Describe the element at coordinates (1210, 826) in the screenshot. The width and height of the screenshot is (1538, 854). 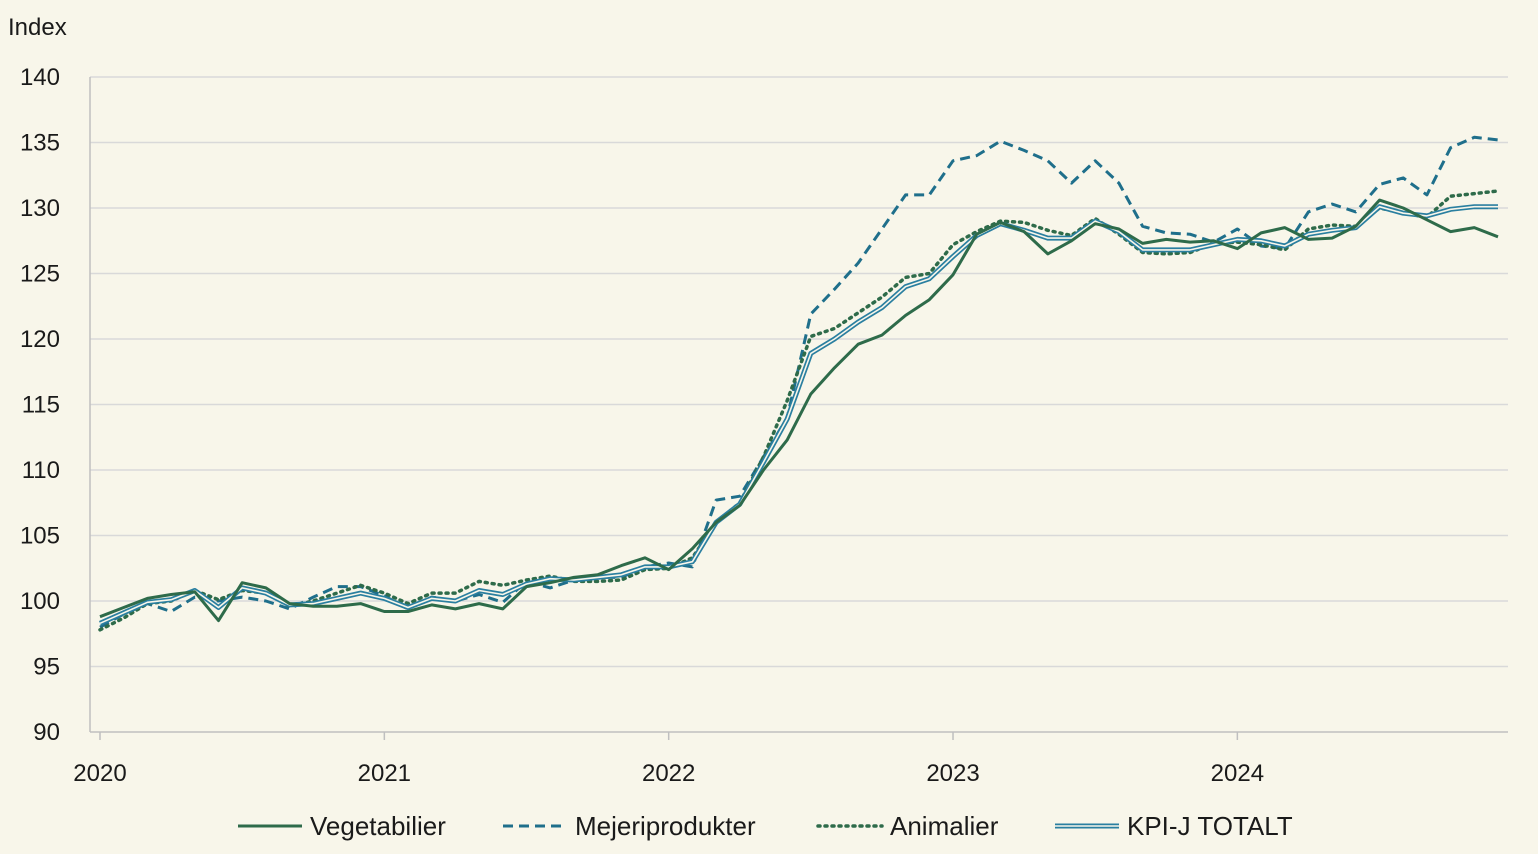
I see `legend-label-kpi-j-totalt: KPI-J TOTALT` at that location.